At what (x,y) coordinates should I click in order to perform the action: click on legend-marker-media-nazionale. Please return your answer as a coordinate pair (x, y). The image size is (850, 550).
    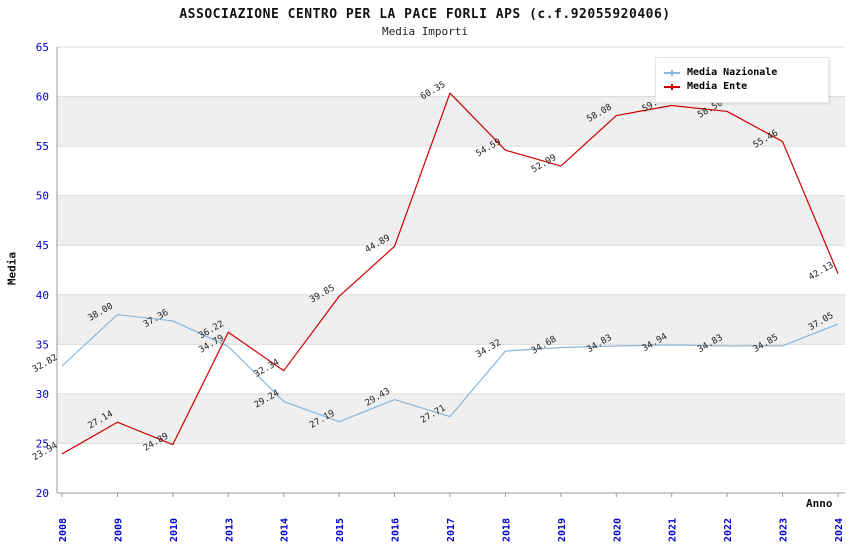
    Looking at the image, I should click on (672, 72).